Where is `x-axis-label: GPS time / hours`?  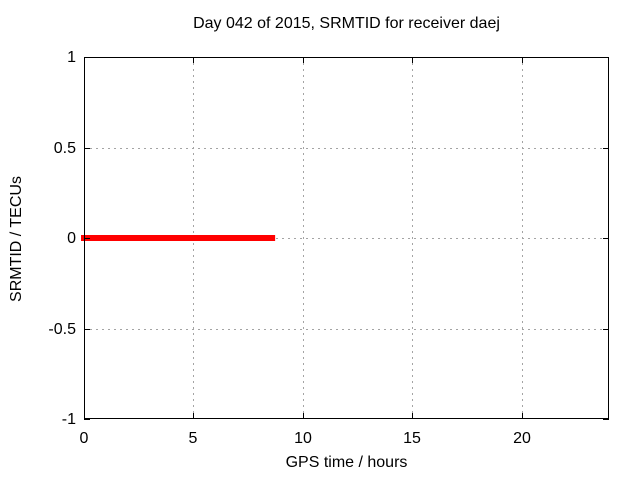
x-axis-label: GPS time / hours is located at coordinates (346, 462).